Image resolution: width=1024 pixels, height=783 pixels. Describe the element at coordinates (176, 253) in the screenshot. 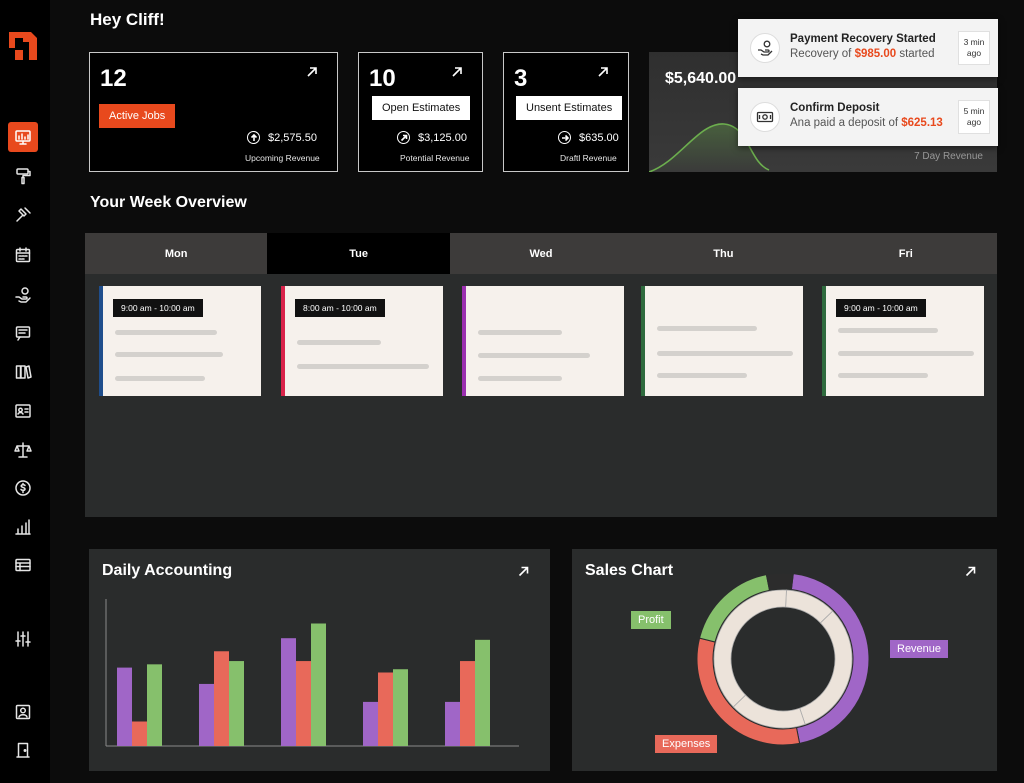

I see `tab-mon: Mon` at that location.